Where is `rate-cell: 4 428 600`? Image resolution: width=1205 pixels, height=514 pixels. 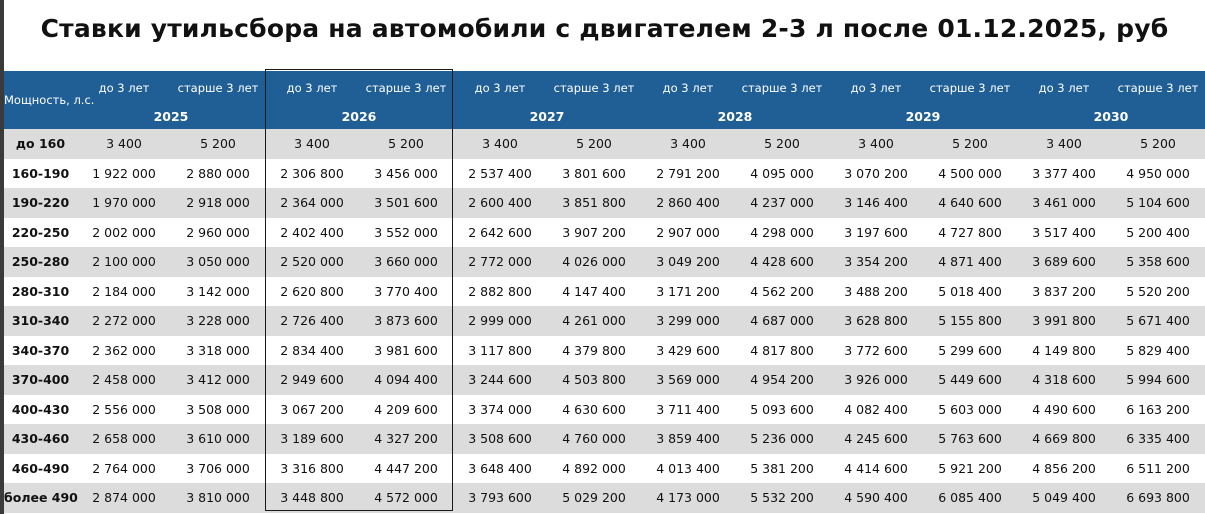
rate-cell: 4 428 600 is located at coordinates (782, 262).